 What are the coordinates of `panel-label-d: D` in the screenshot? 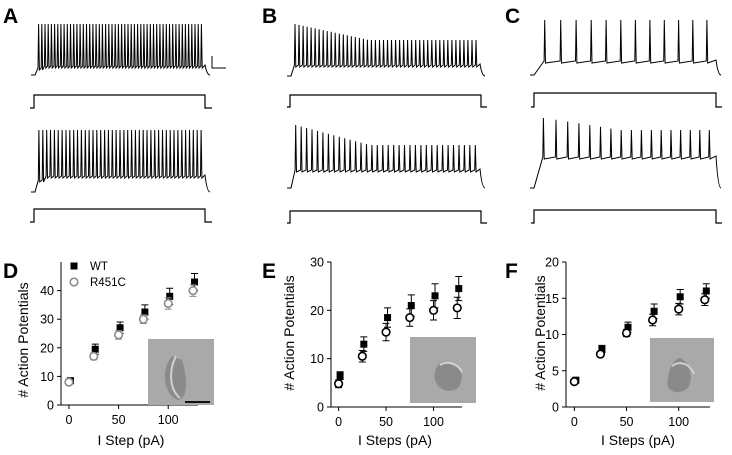 It's located at (10, 271).